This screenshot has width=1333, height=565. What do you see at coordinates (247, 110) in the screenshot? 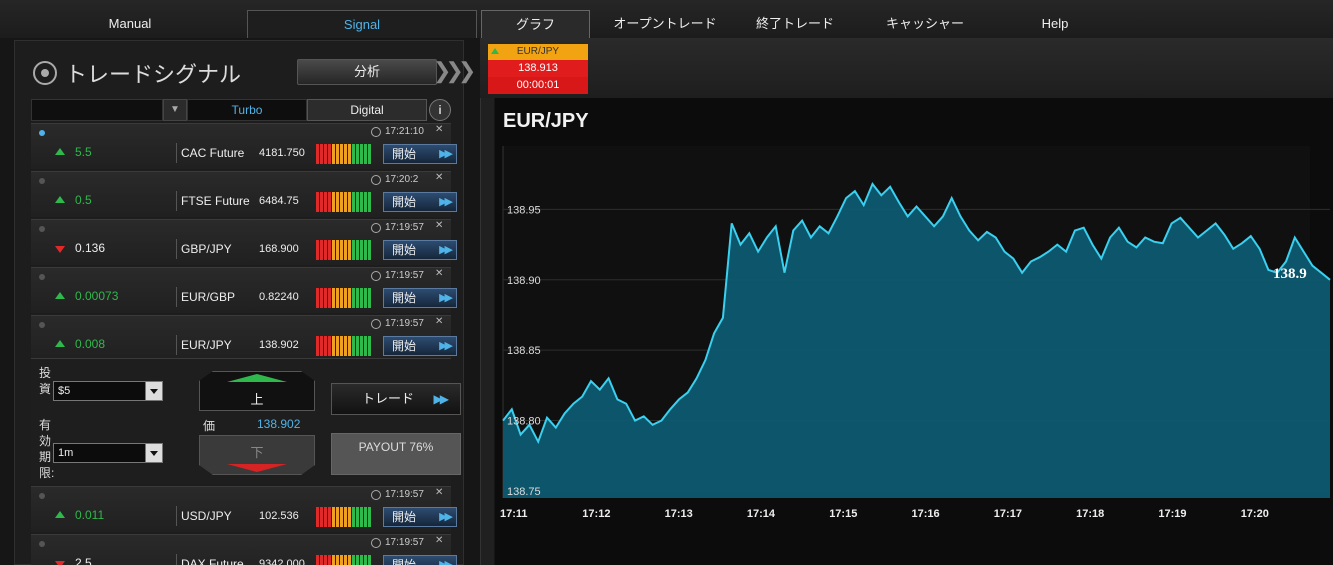
I see `filter-turbo-tab: Turbo` at bounding box center [247, 110].